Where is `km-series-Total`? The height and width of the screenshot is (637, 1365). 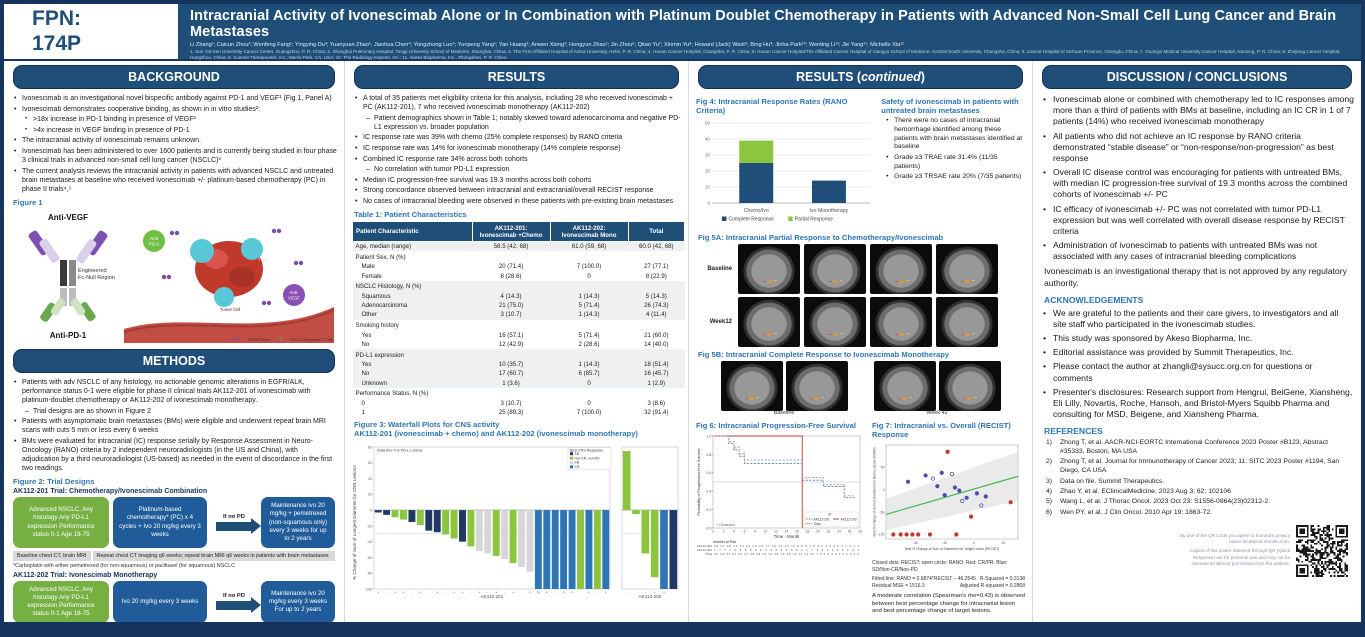
km-series-Total is located at coordinates (784, 466).